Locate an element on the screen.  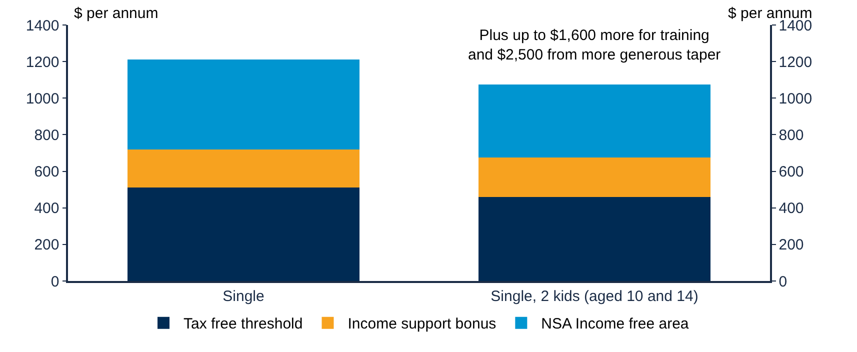
y2-tick-label: 1000 is located at coordinates (795, 99).